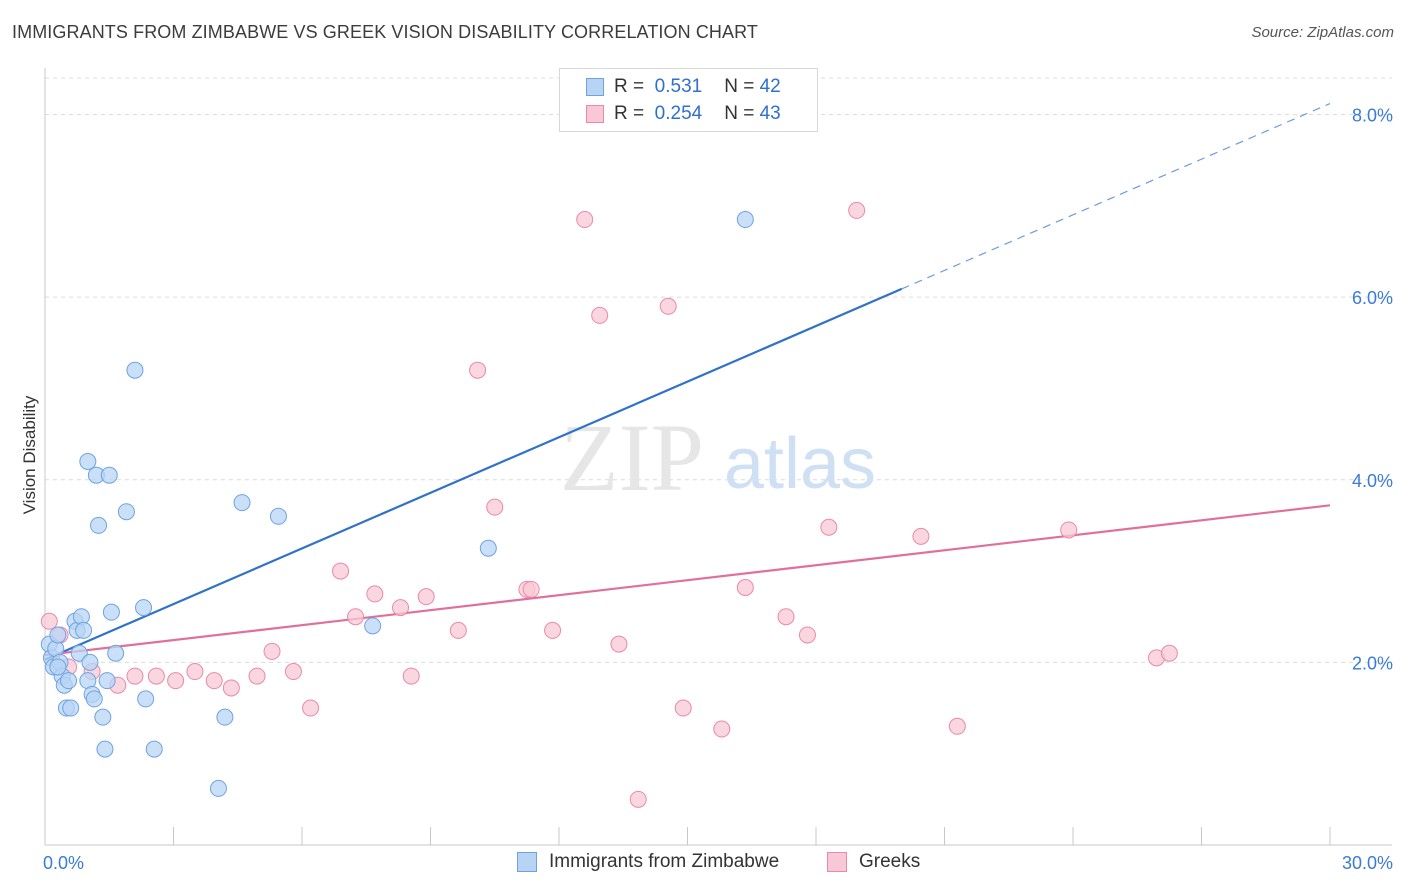 This screenshot has width=1406, height=892. Describe the element at coordinates (890, 861) in the screenshot. I see `bottom-legend-label: Greeks` at that location.